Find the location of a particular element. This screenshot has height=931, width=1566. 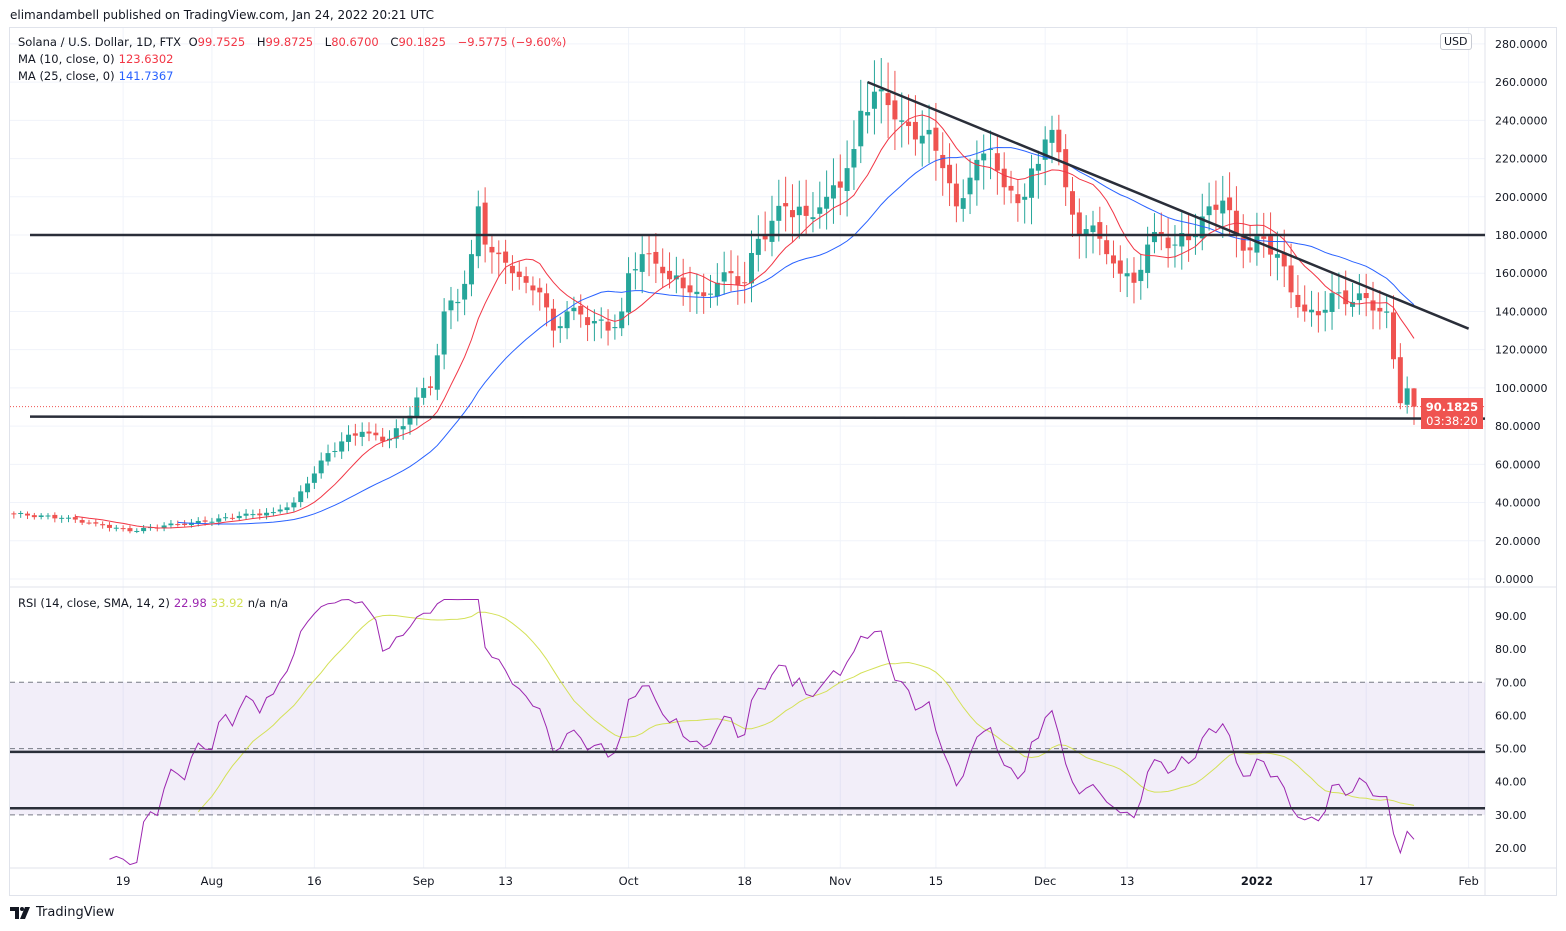

price-tick-label: 140.0000 is located at coordinates (1521, 311).